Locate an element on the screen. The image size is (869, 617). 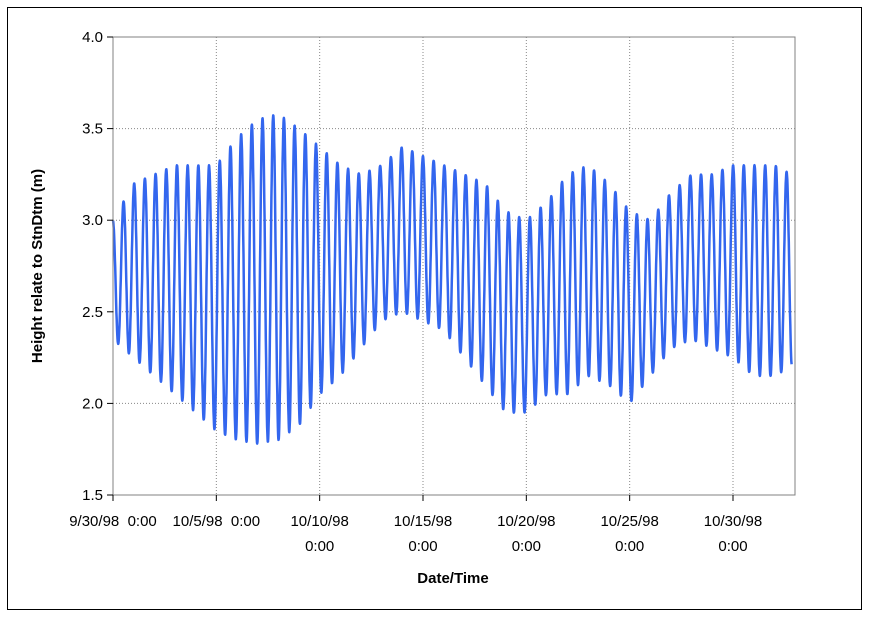
y-tick-label: 3.0 is located at coordinates (92, 220).